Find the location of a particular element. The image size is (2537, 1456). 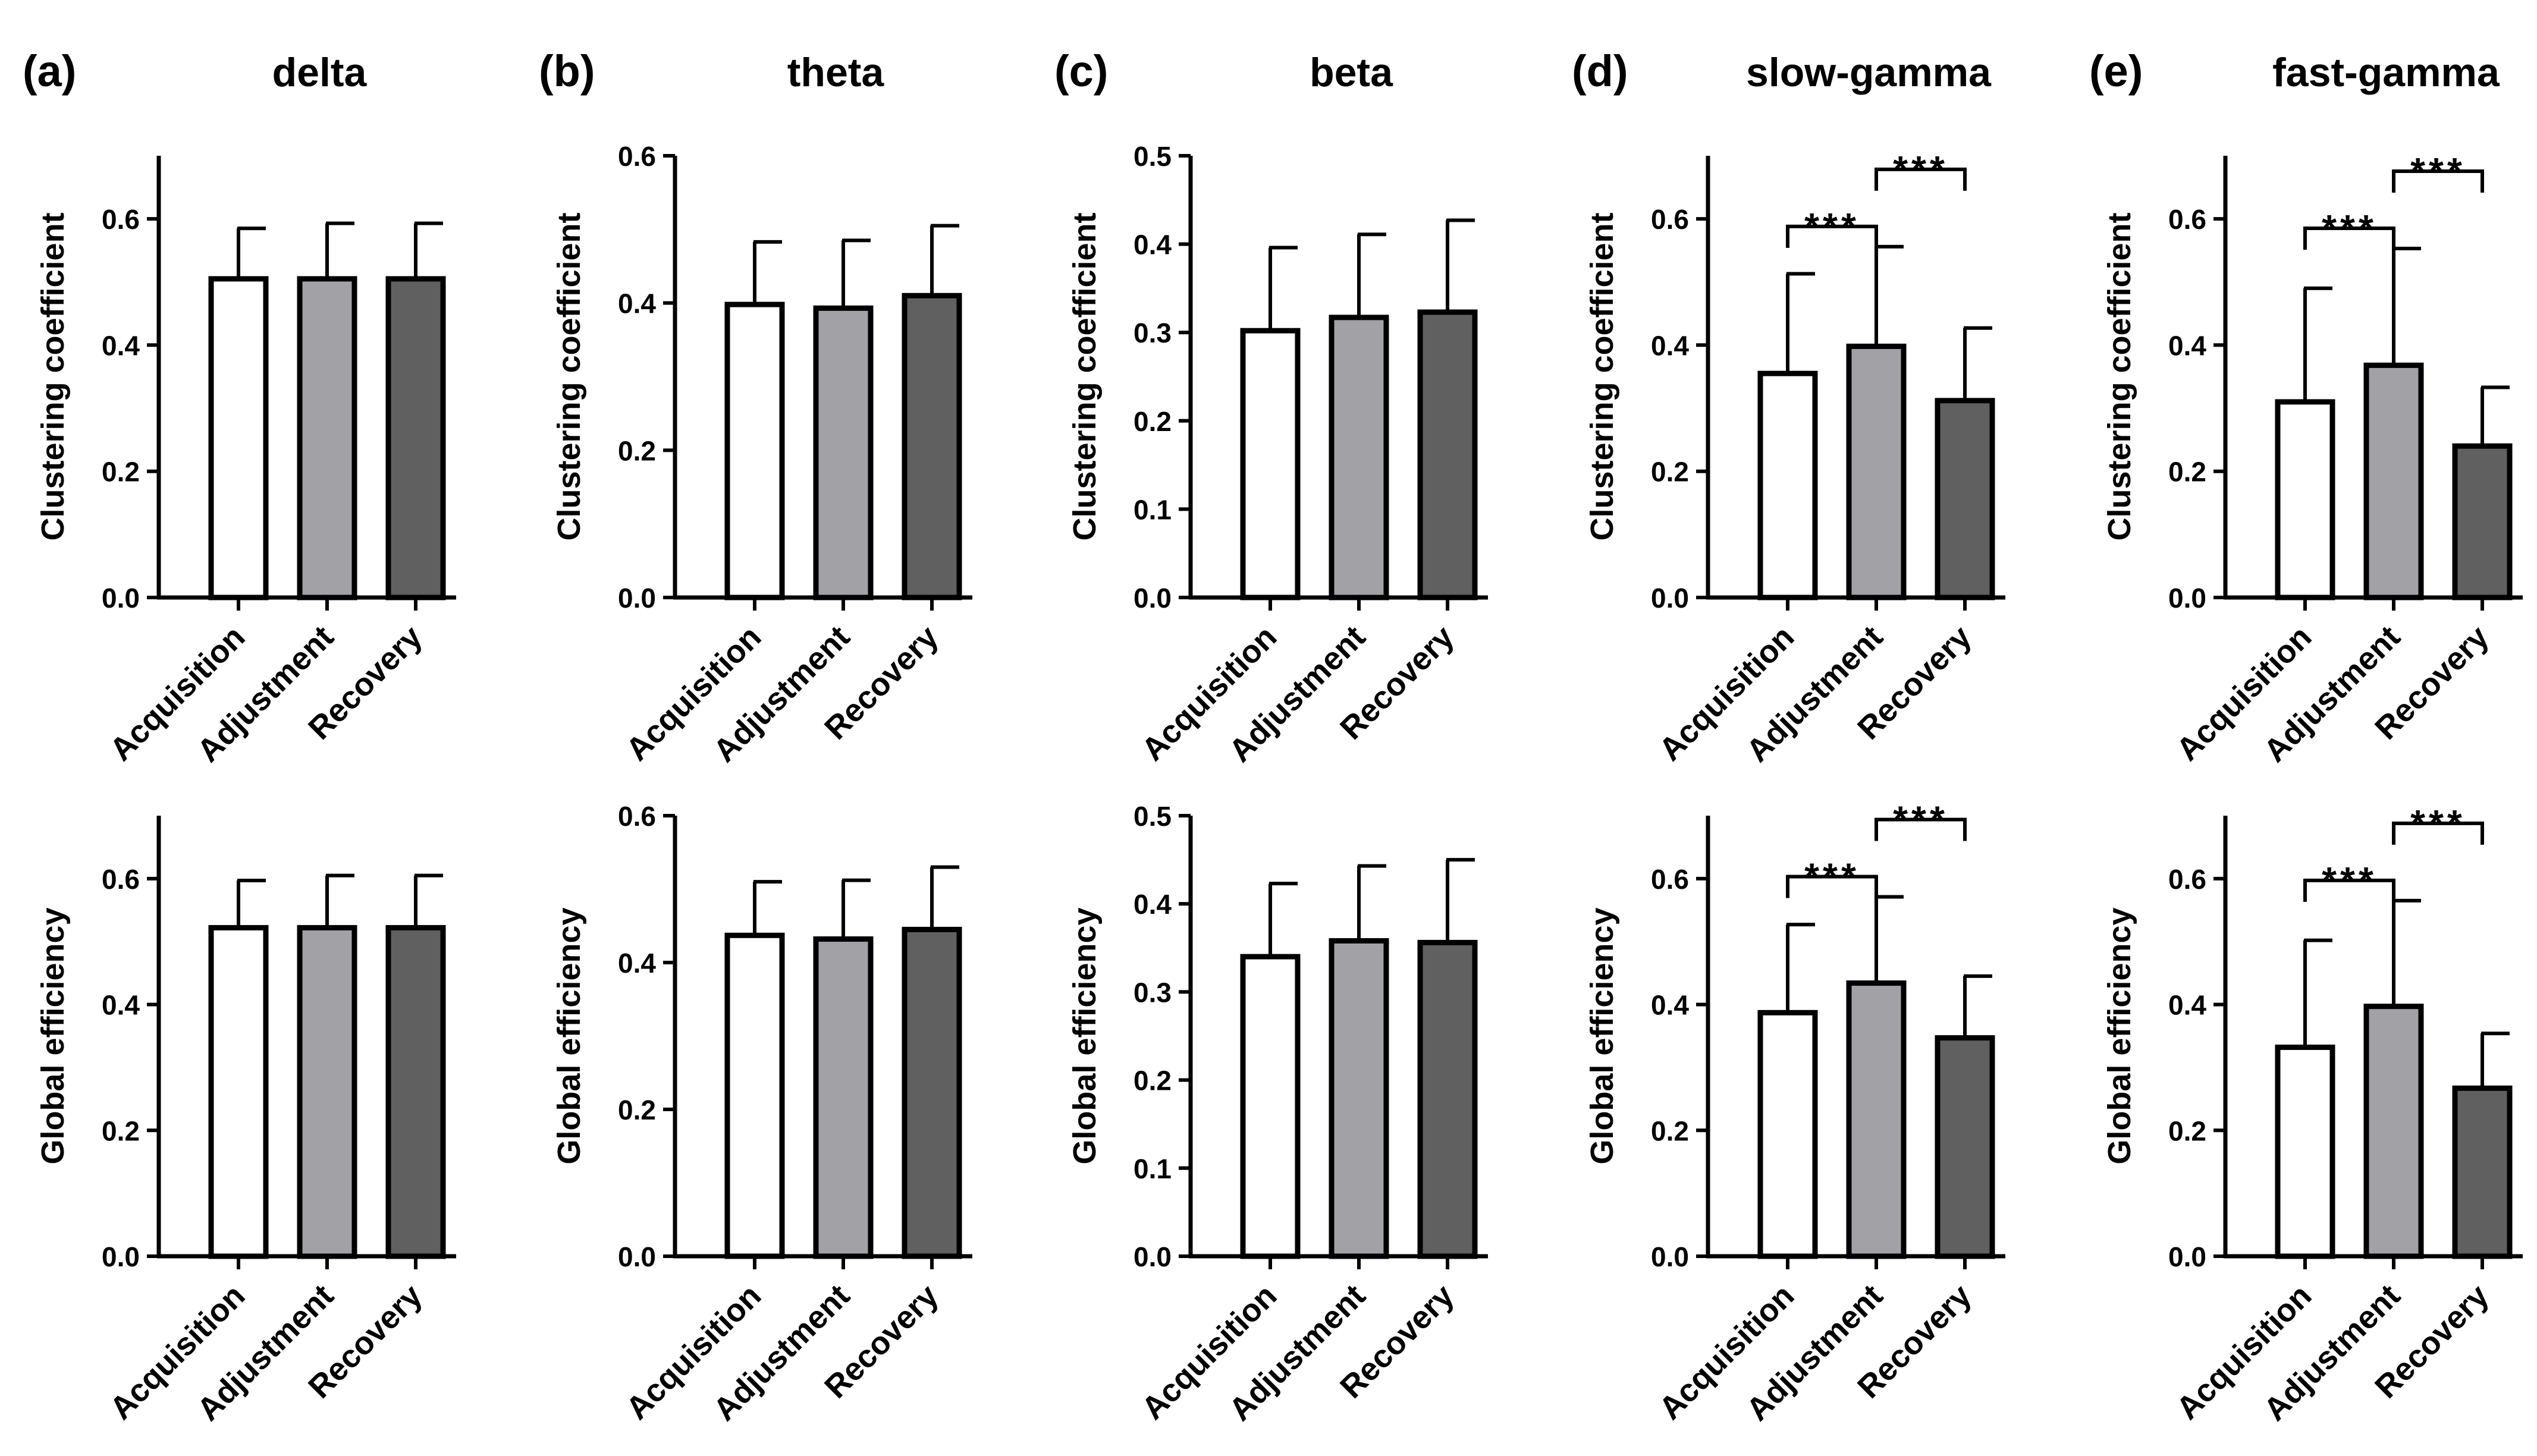

p8-y-tick-label: 0.4 is located at coordinates (1153, 905).